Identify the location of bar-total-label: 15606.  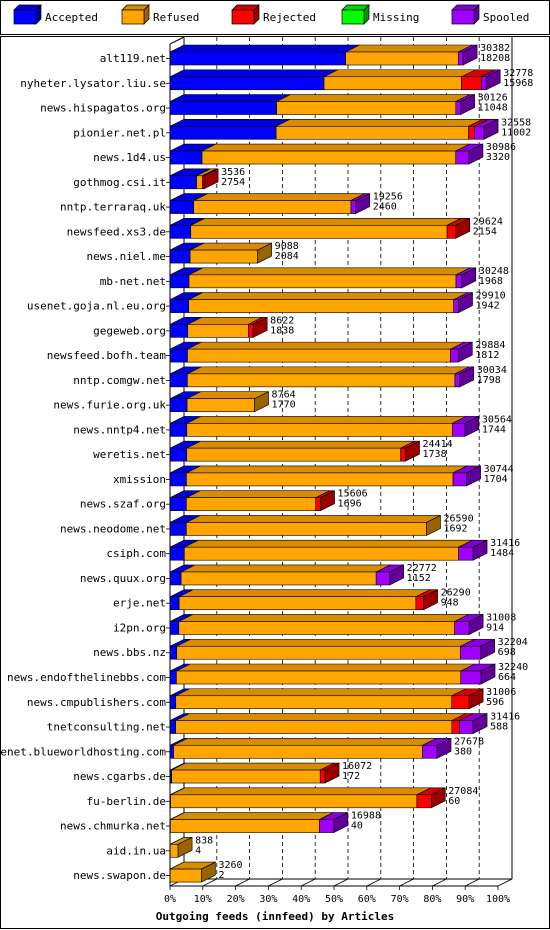
(353, 494).